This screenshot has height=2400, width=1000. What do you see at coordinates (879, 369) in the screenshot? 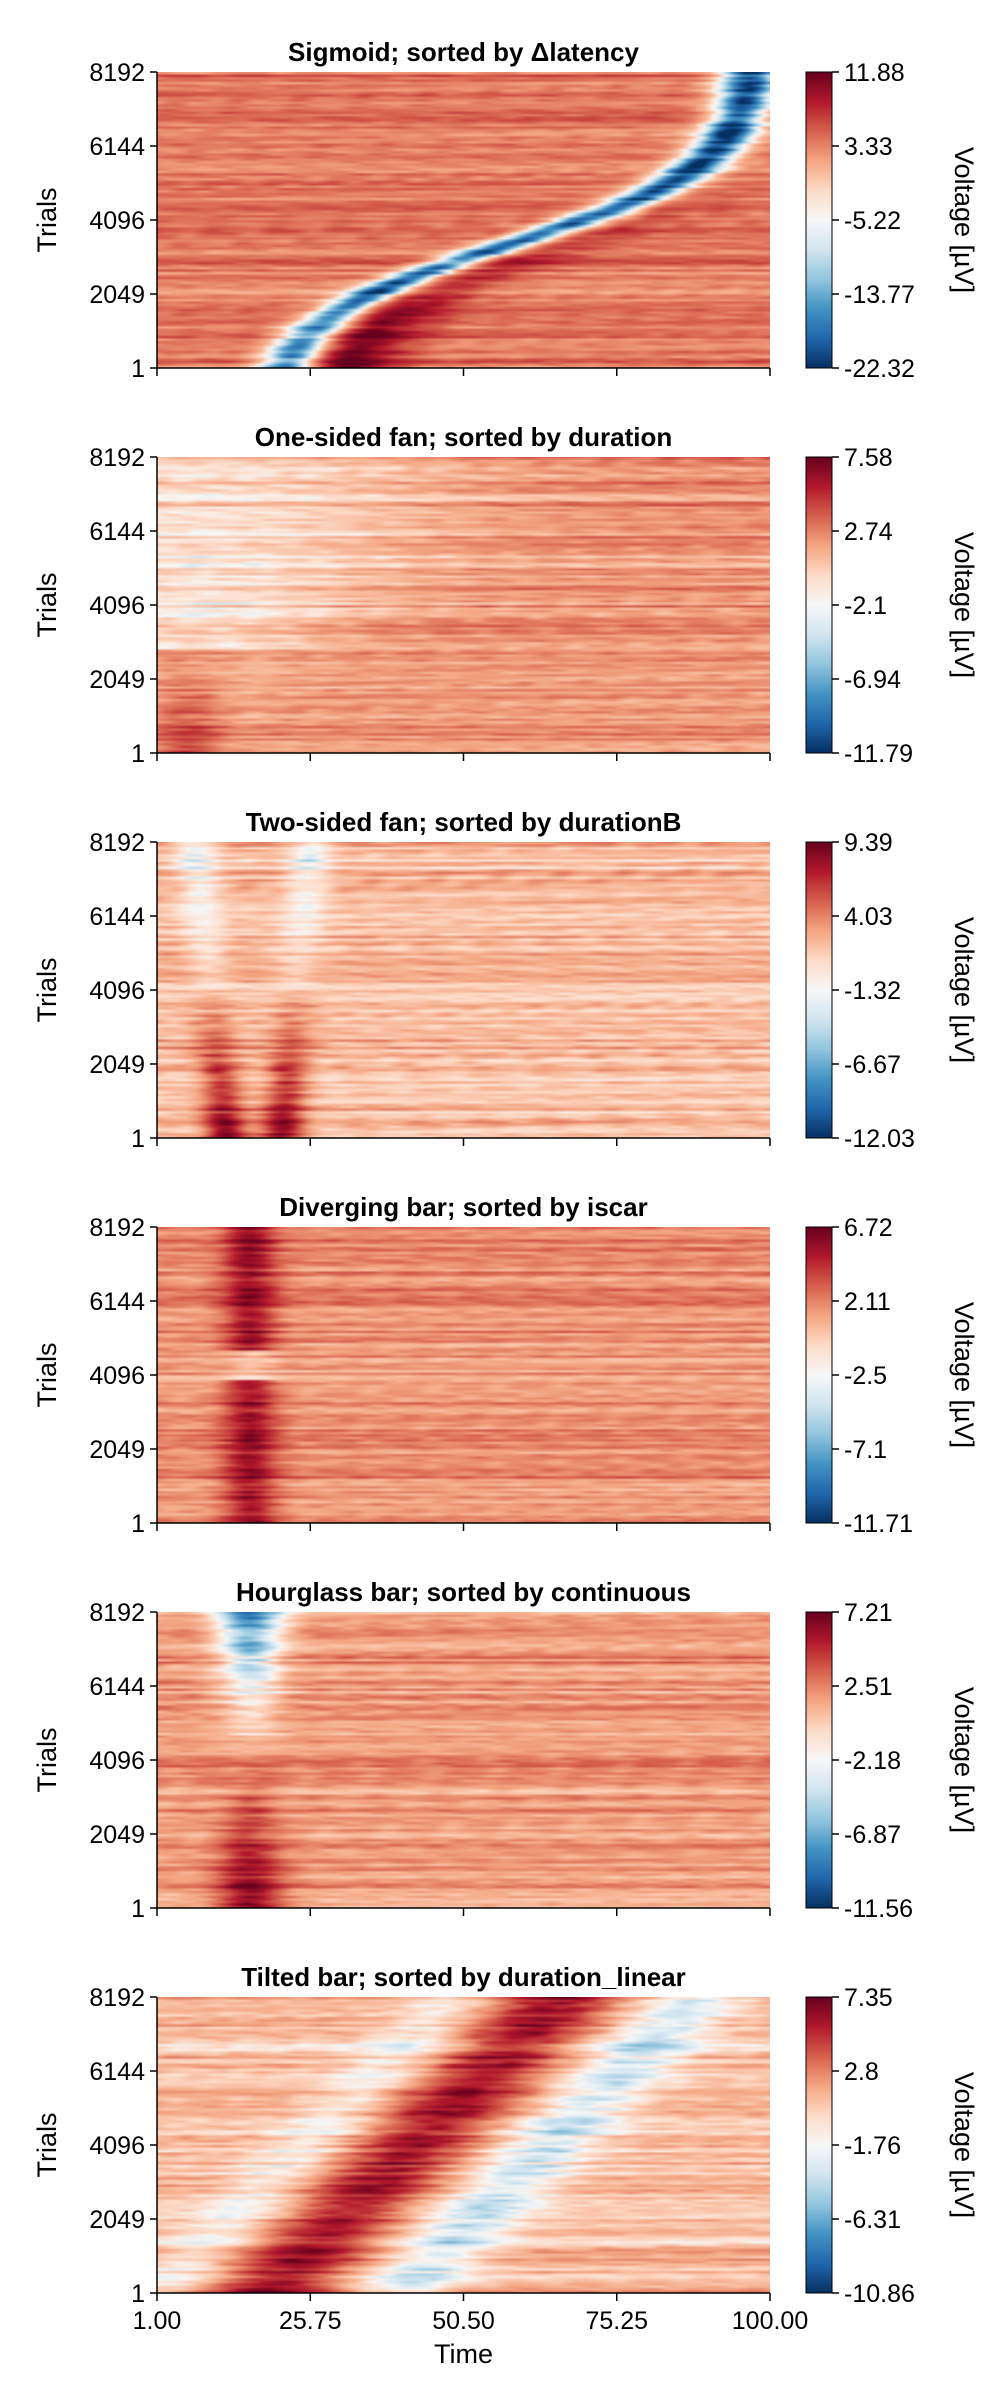
I see `colorbar-tick-label: -22.32` at bounding box center [879, 369].